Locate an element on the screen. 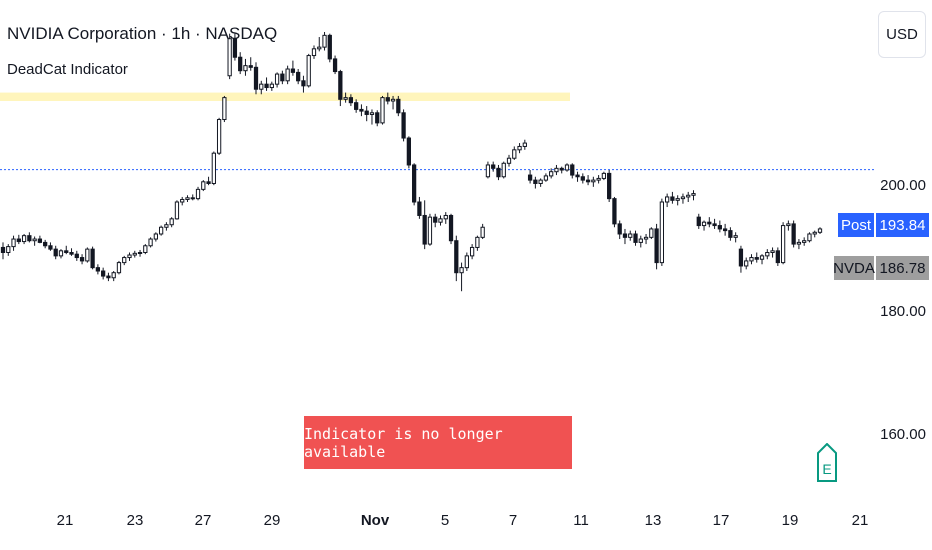 This screenshot has height=550, width=932. time-axis: 21 23 27 29 Nov 5 7 11 13 17 19 21 is located at coordinates (438, 527).